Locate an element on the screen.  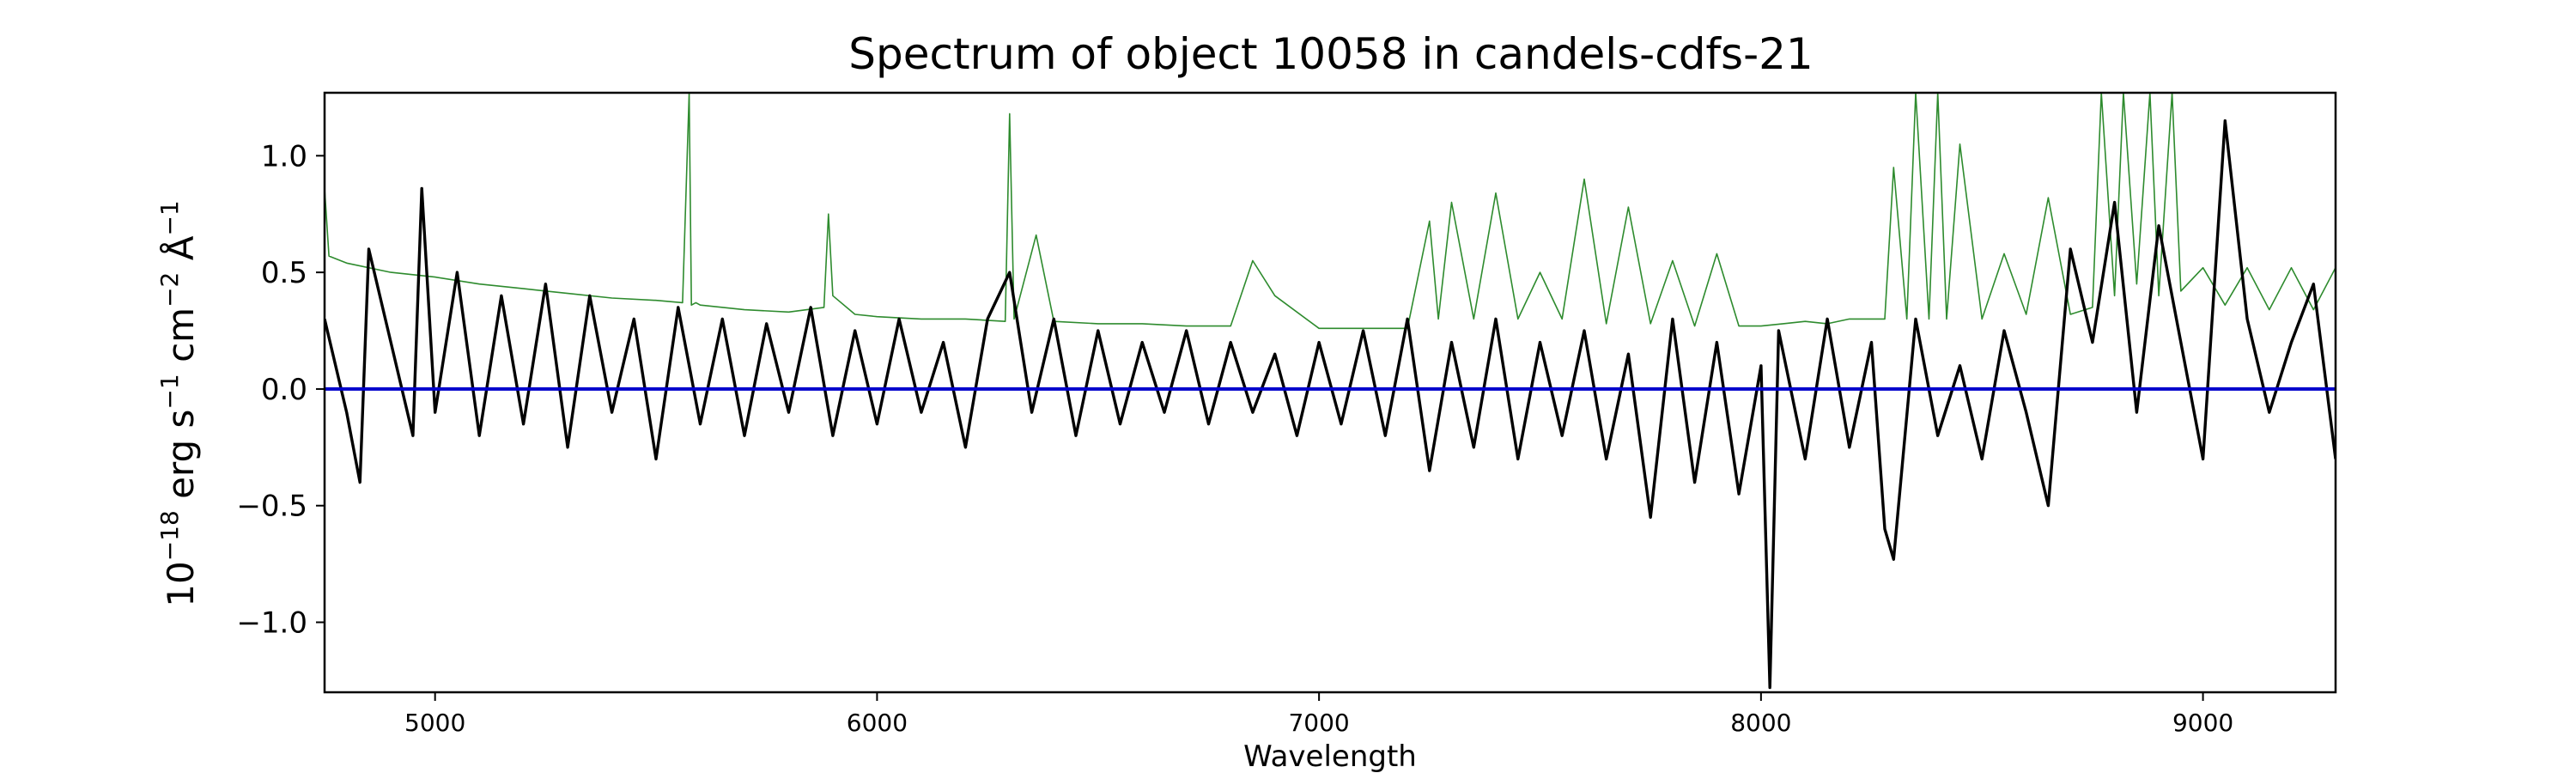
y-tick-label: 1.0 is located at coordinates (284, 156).